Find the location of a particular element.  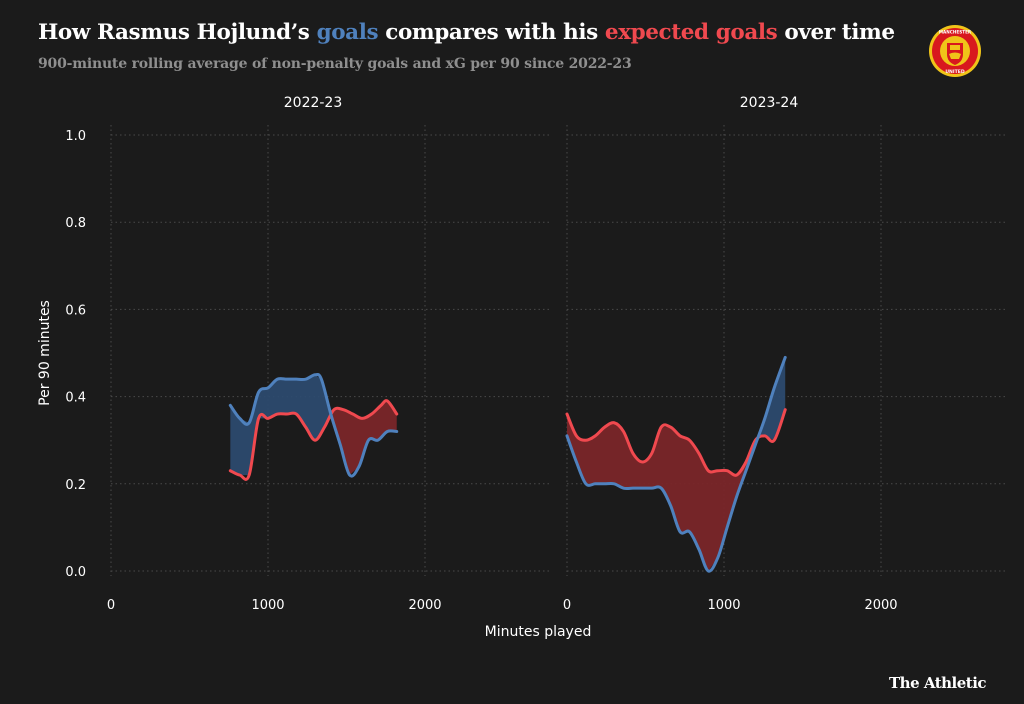

y-tick-label: 0.0 is located at coordinates (75, 572).